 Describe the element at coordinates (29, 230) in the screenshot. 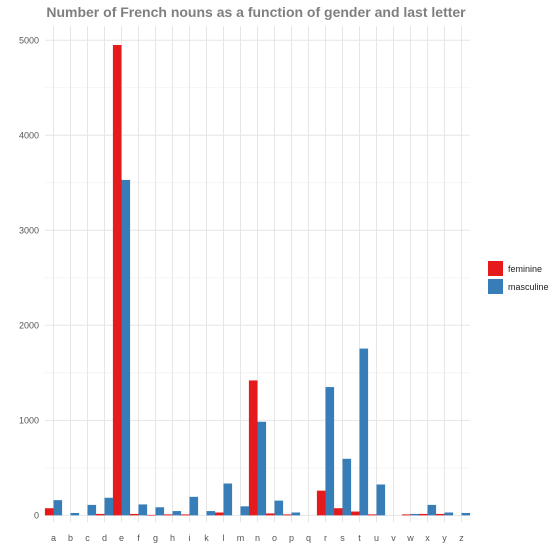

I see `y-tick-label: 3000` at that location.